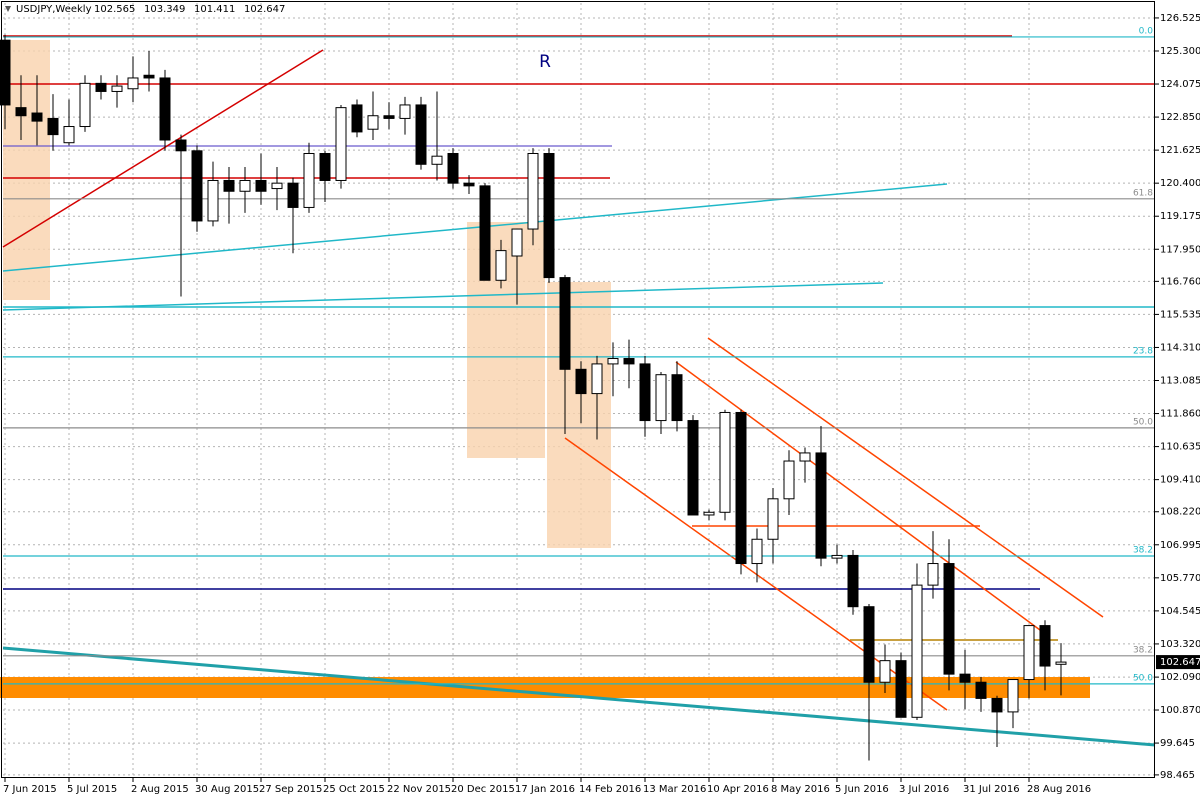 The width and height of the screenshot is (1200, 800). Describe the element at coordinates (1143, 650) in the screenshot. I see `level-label: 38.2` at that location.